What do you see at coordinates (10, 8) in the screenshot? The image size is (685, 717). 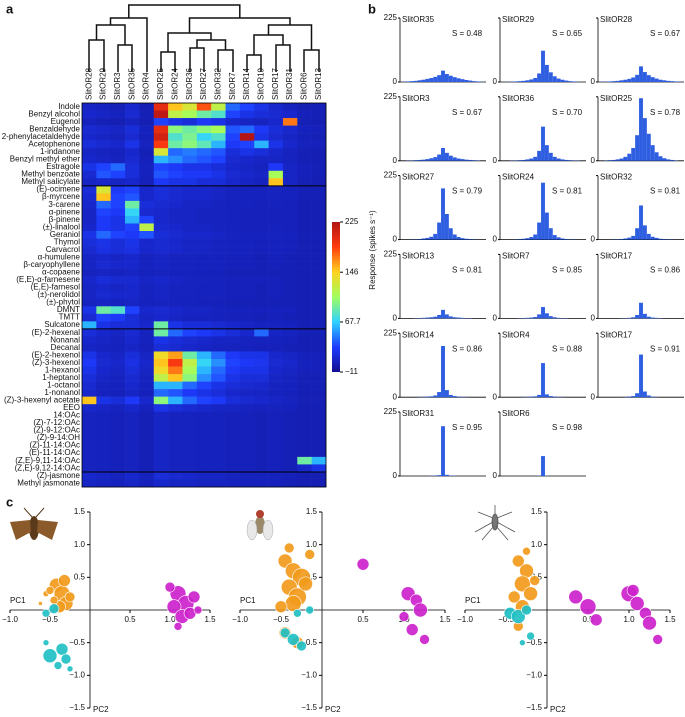 I see `panel-label: a` at bounding box center [10, 8].